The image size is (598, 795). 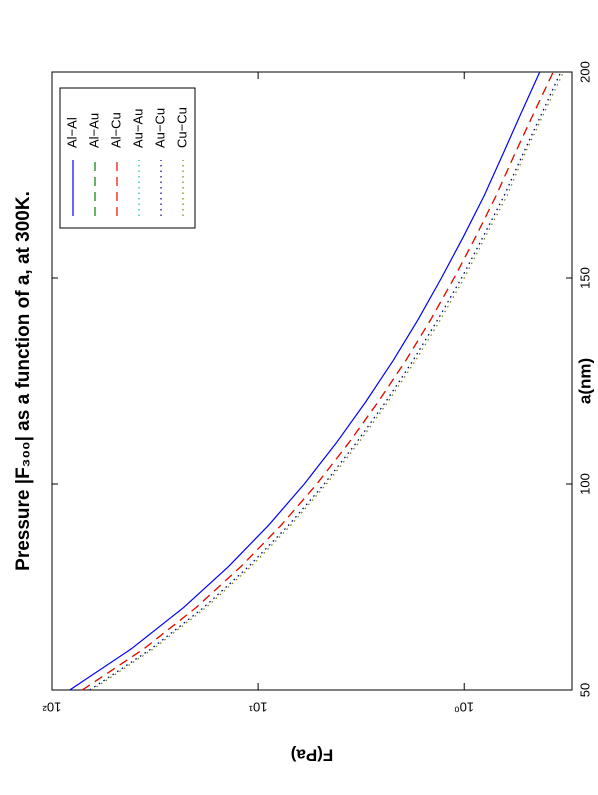 I want to click on x-tick-label: 200, so click(x=584, y=72).